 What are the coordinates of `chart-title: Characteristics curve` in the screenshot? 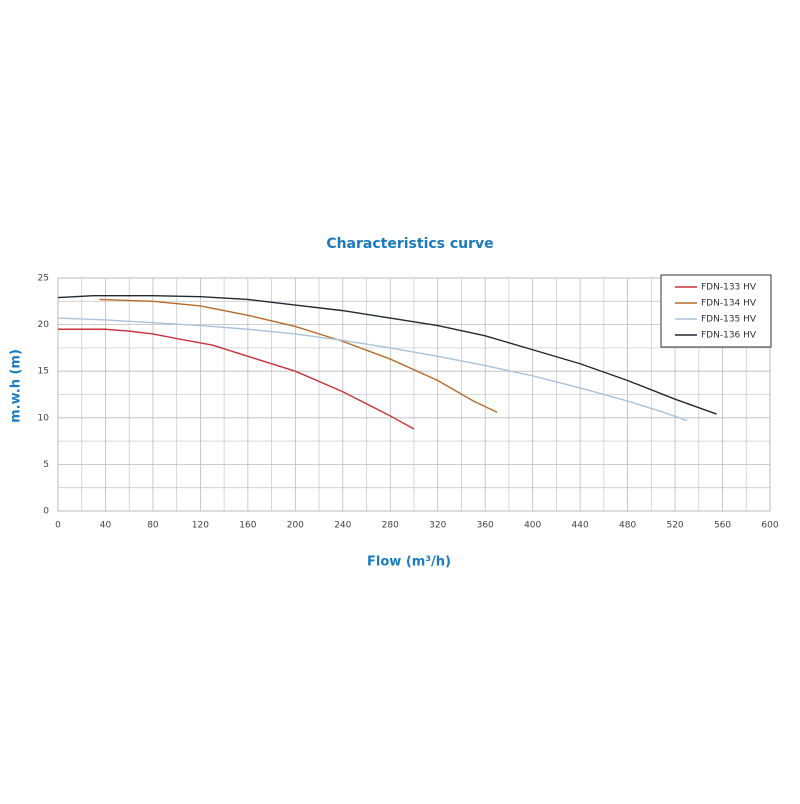 It's located at (409, 244).